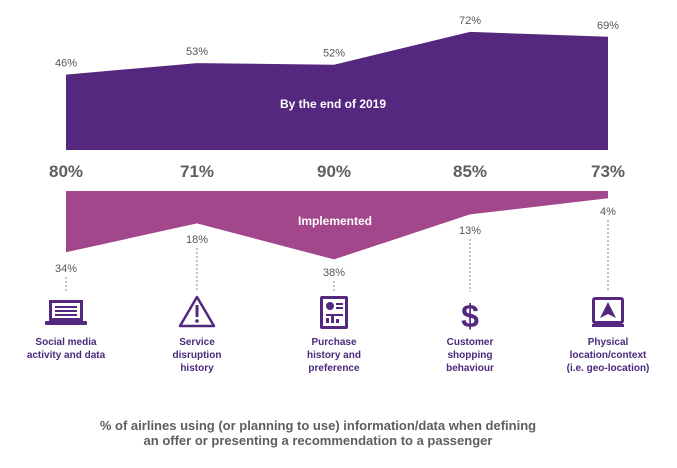 The height and width of the screenshot is (468, 677). Describe the element at coordinates (333, 104) in the screenshot. I see `by-end-2019-label: By the end of 2019` at that location.